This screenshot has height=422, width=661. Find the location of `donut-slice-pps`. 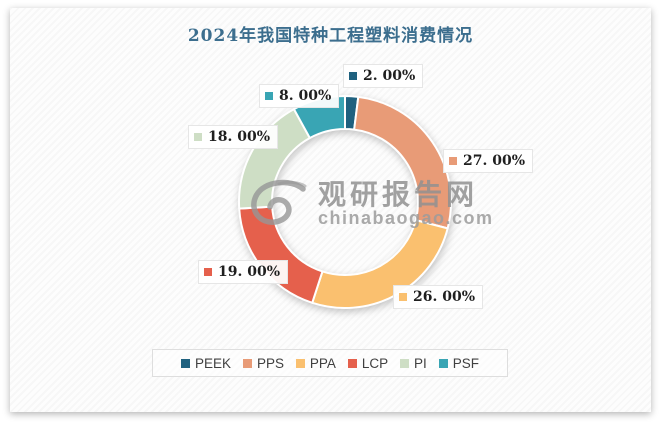

donut-slice-pps is located at coordinates (402, 162).